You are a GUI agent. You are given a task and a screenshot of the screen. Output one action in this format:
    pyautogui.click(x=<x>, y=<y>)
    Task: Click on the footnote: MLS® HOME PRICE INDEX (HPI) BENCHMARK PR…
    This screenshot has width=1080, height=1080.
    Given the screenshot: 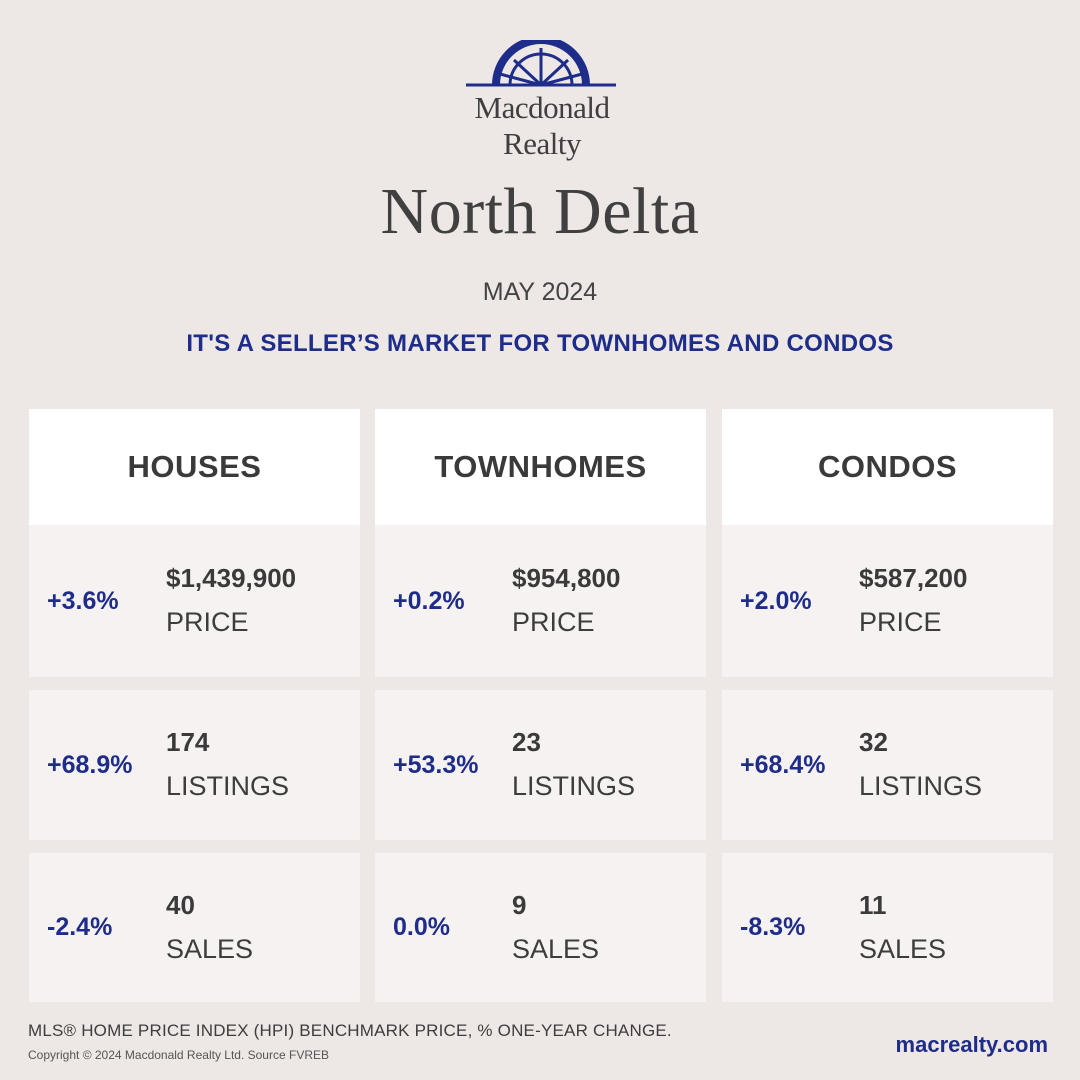 What is the action you would take?
    pyautogui.click(x=350, y=1030)
    